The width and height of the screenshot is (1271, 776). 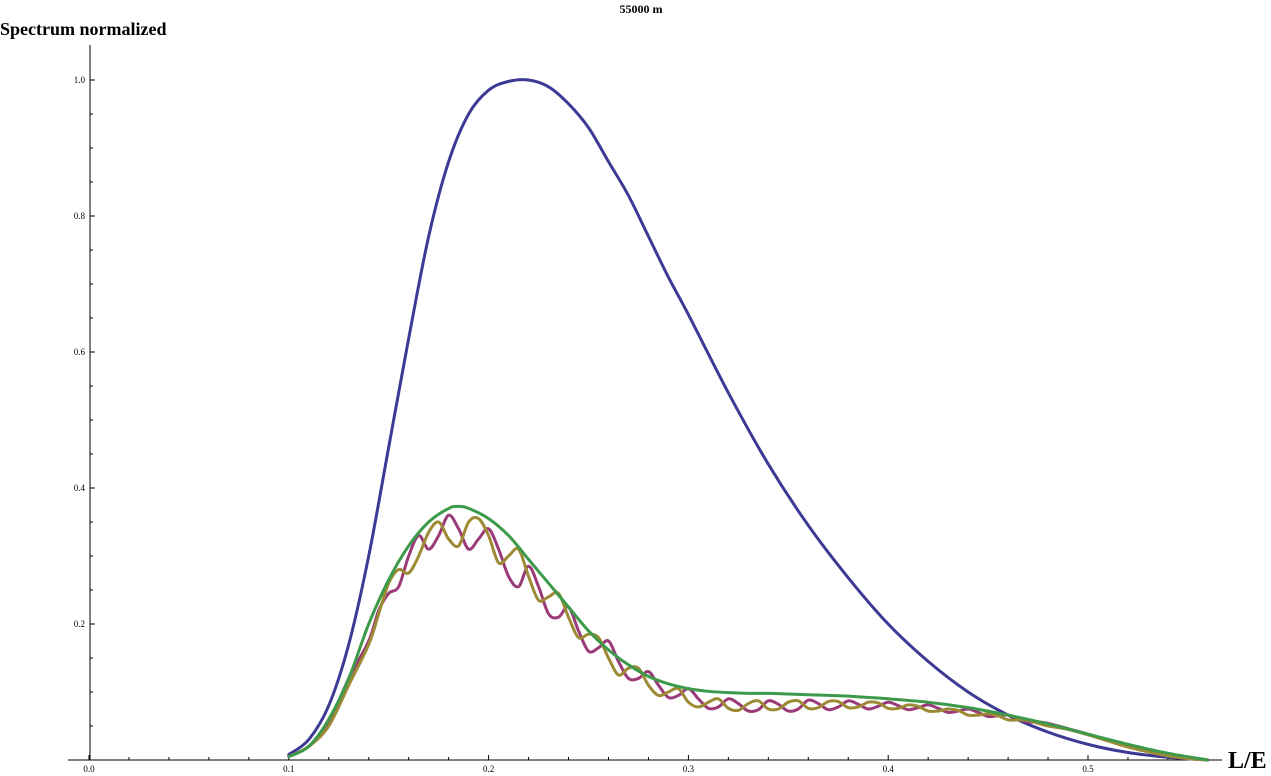 What do you see at coordinates (79, 624) in the screenshot?
I see `y-tick-label: 0.2` at bounding box center [79, 624].